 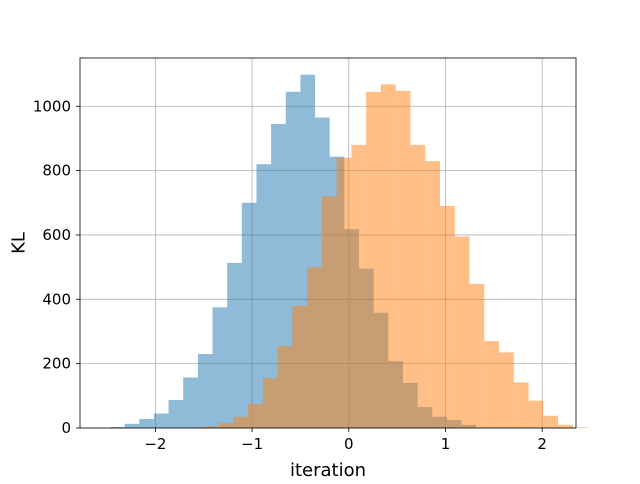 I want to click on x-axis-ticks: −2 −1 0 1 2, so click(x=345, y=440).